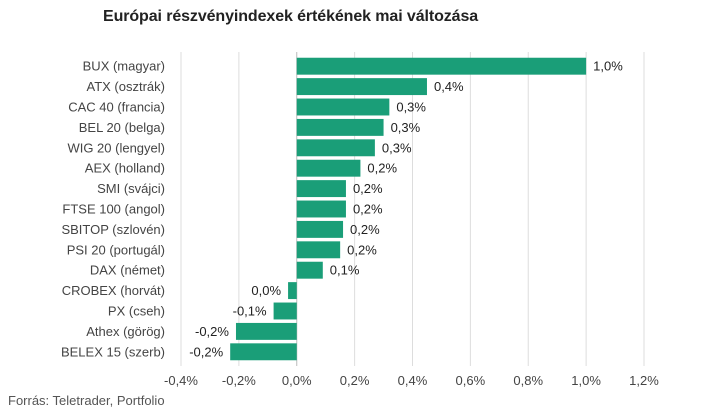  Describe the element at coordinates (355, 380) in the screenshot. I see `x-tick-label: 0,2%` at that location.